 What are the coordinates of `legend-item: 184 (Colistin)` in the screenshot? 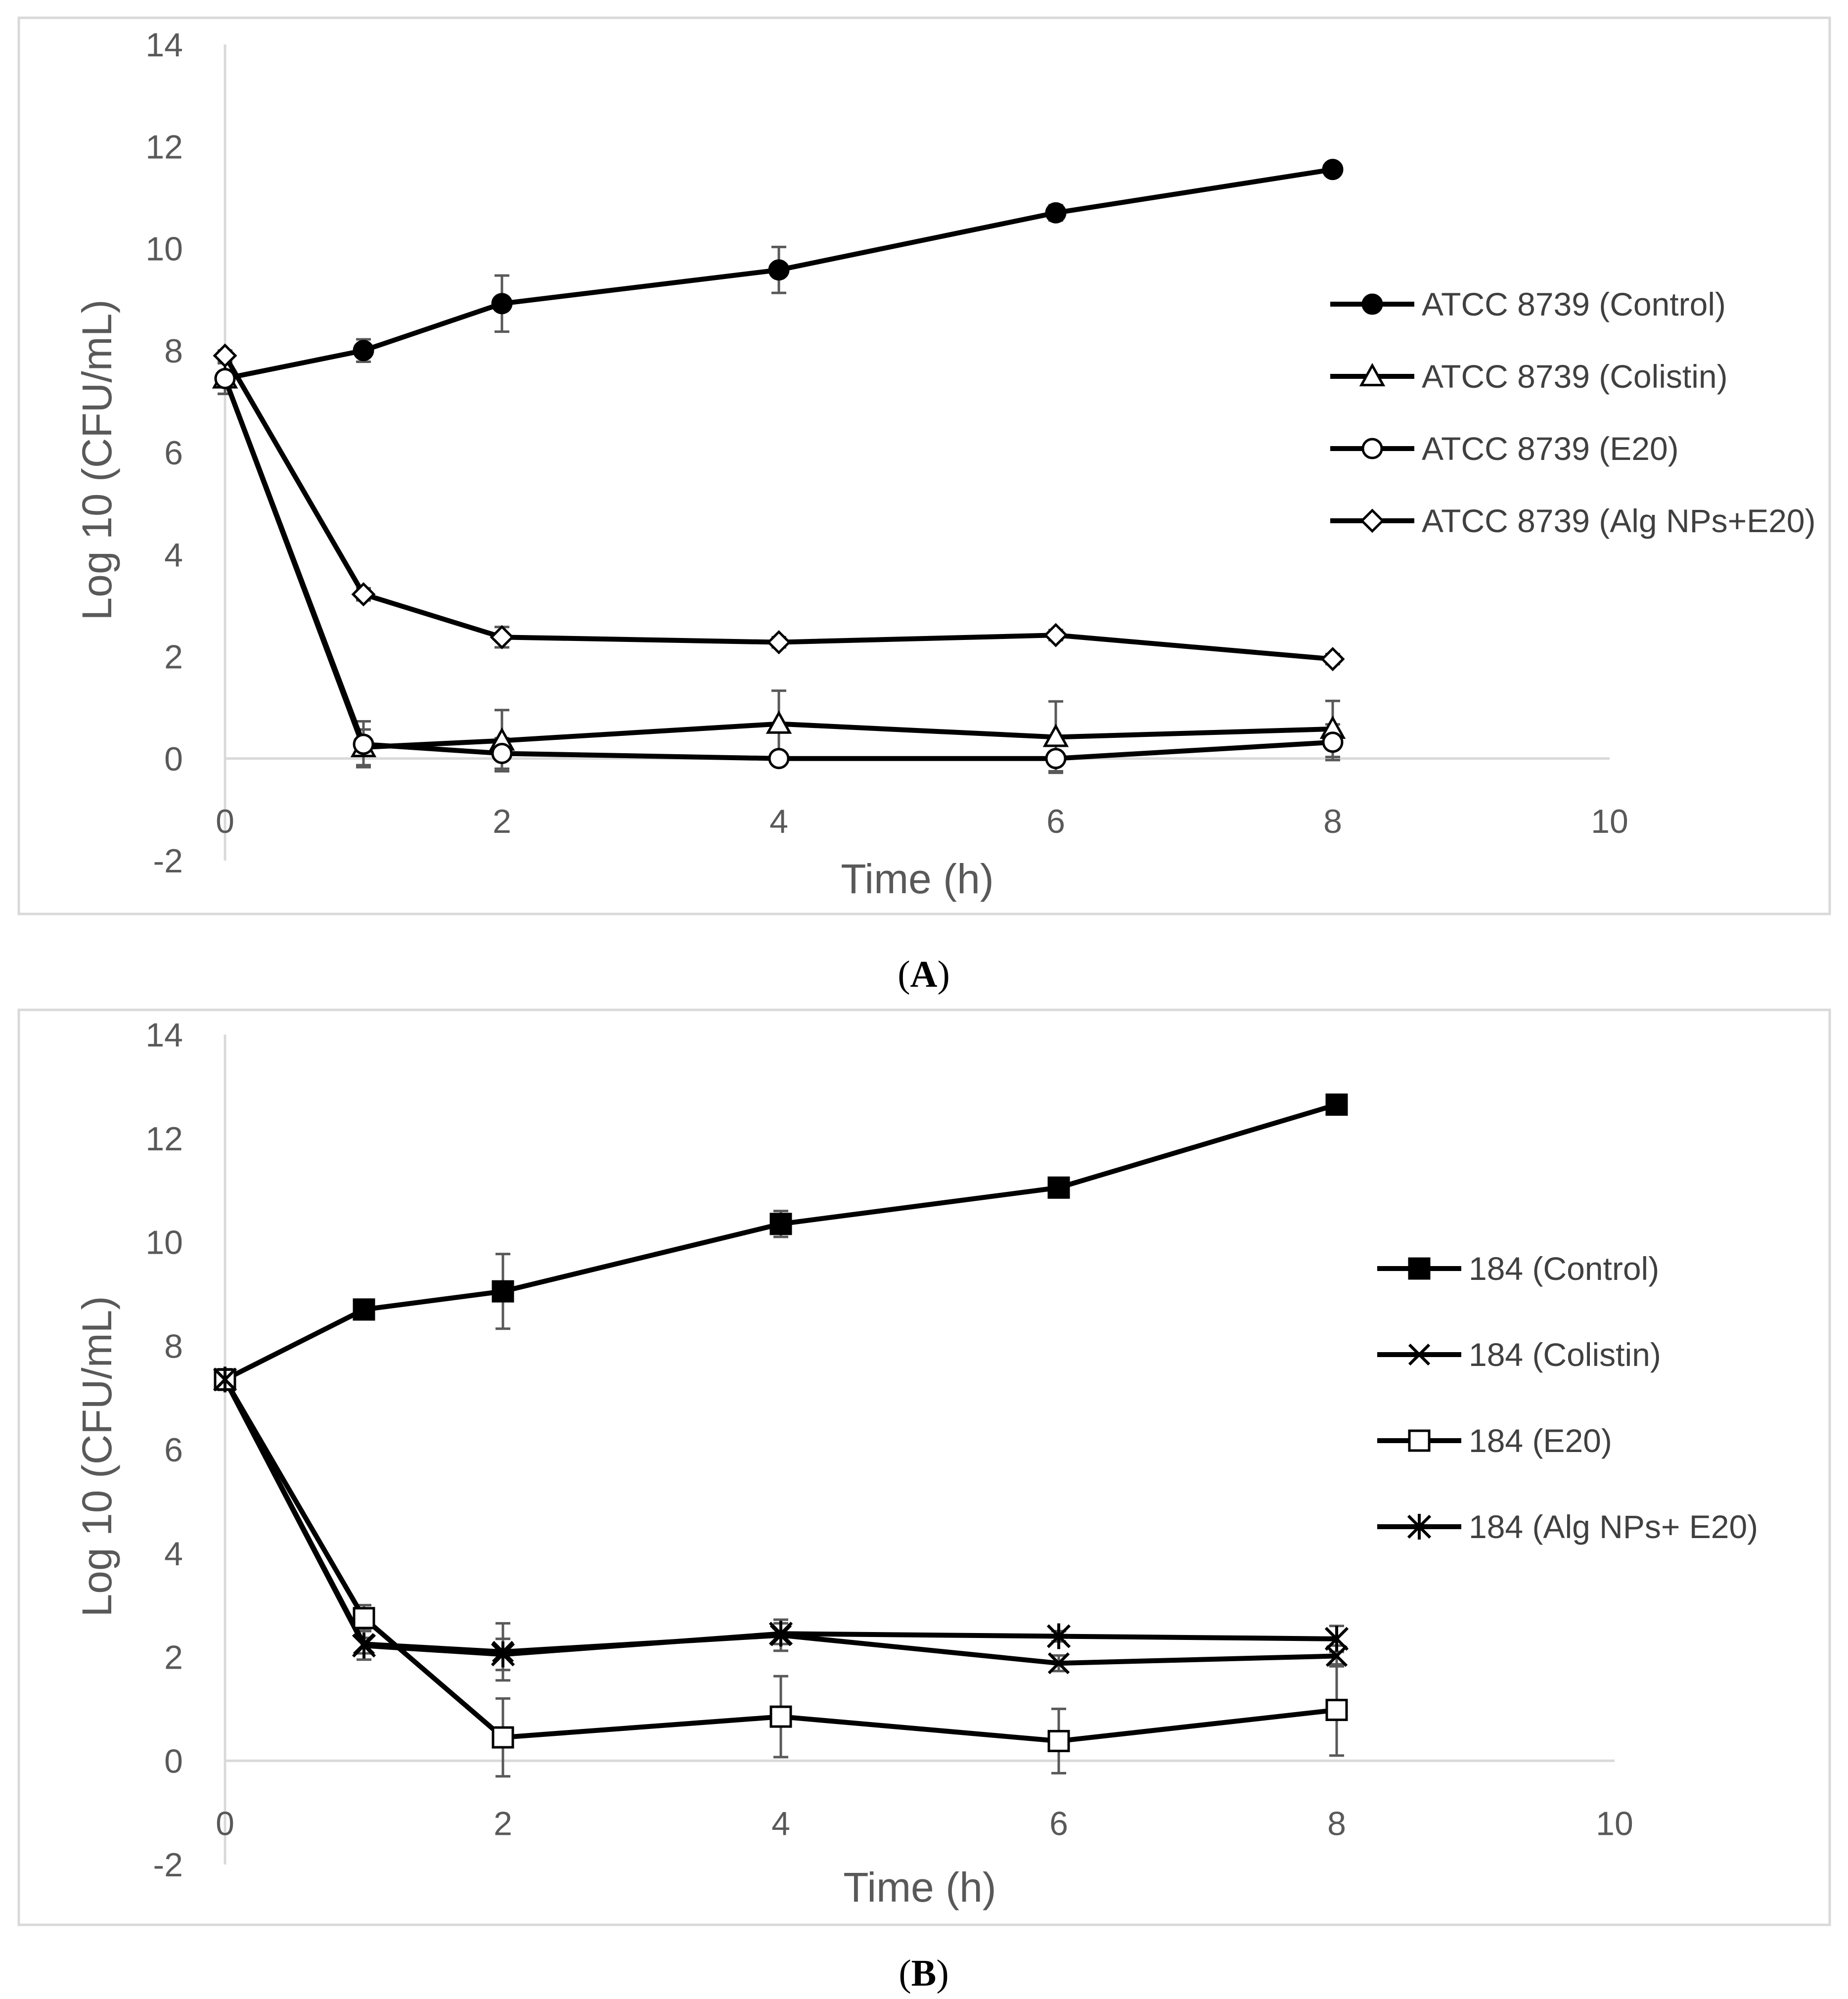 It's located at (1519, 1354).